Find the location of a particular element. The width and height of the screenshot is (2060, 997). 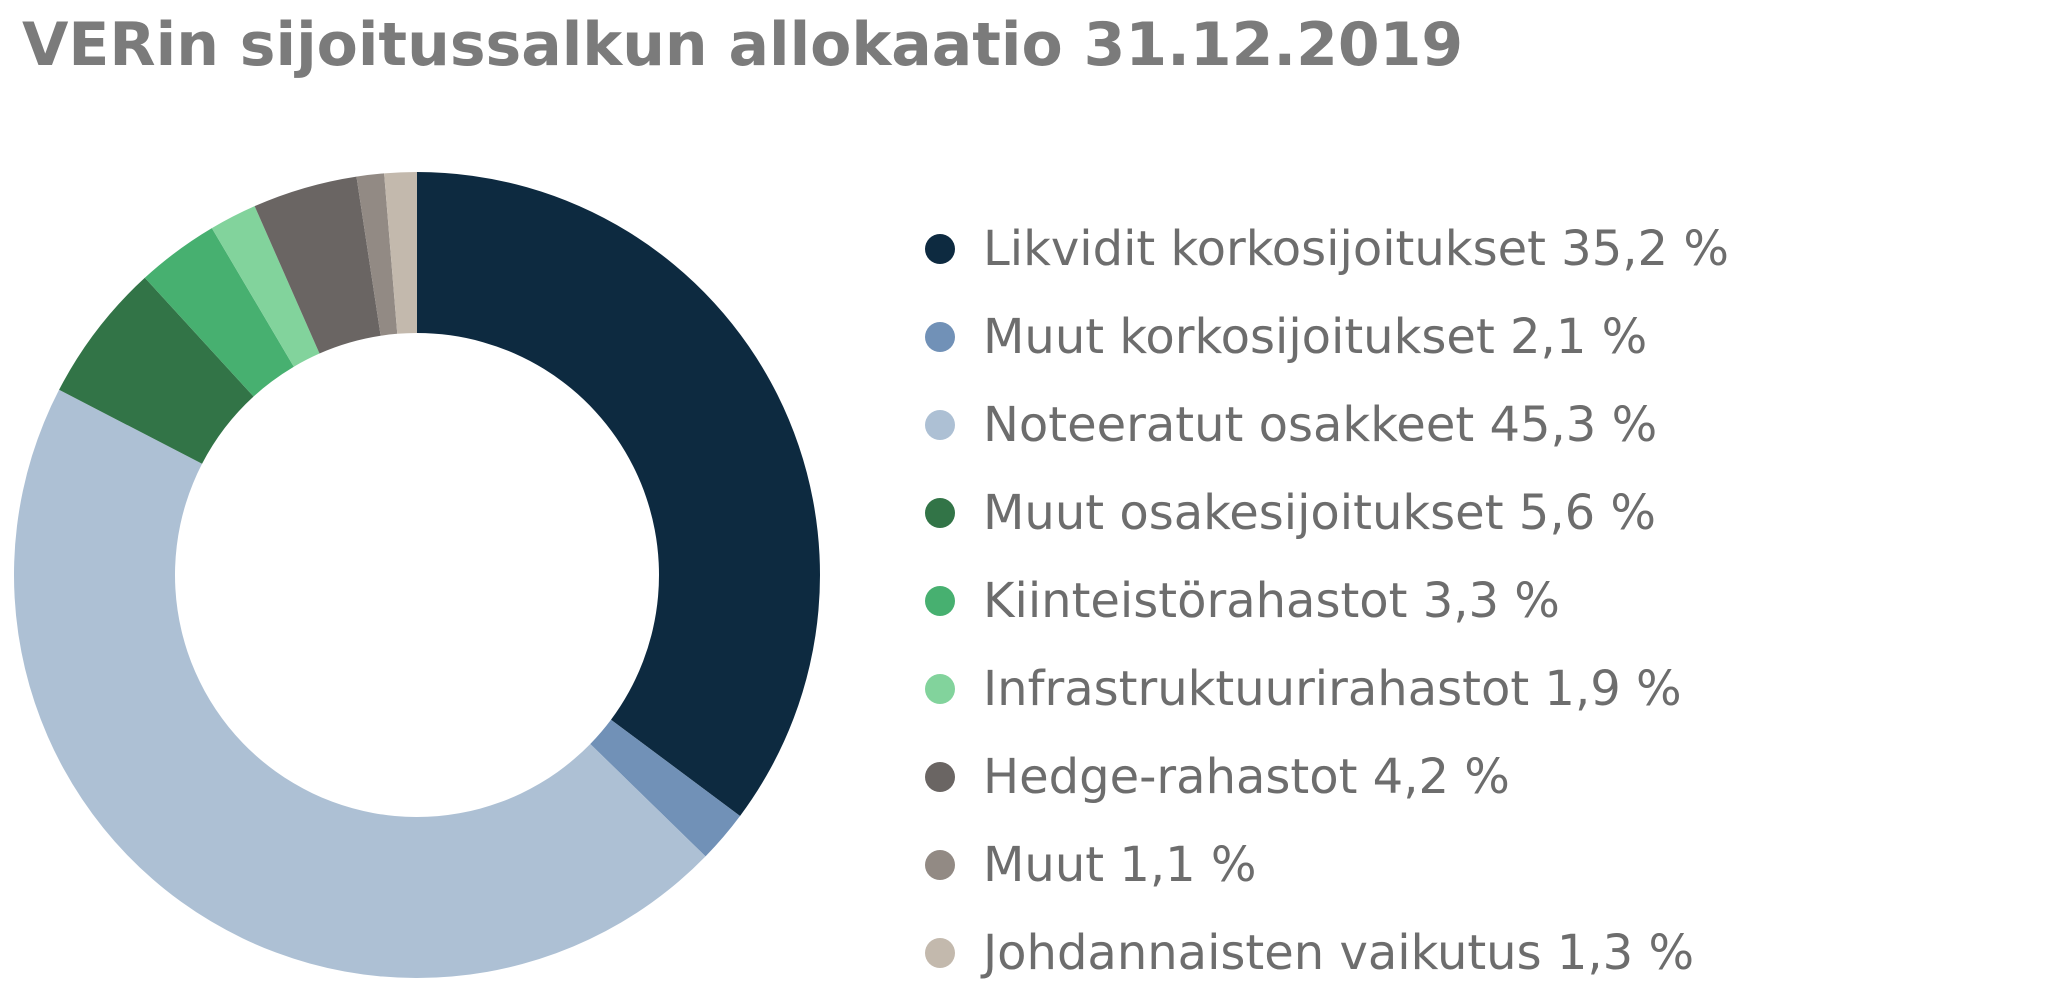

legend-item-8: Muut 1,1 % is located at coordinates (1327, 865).